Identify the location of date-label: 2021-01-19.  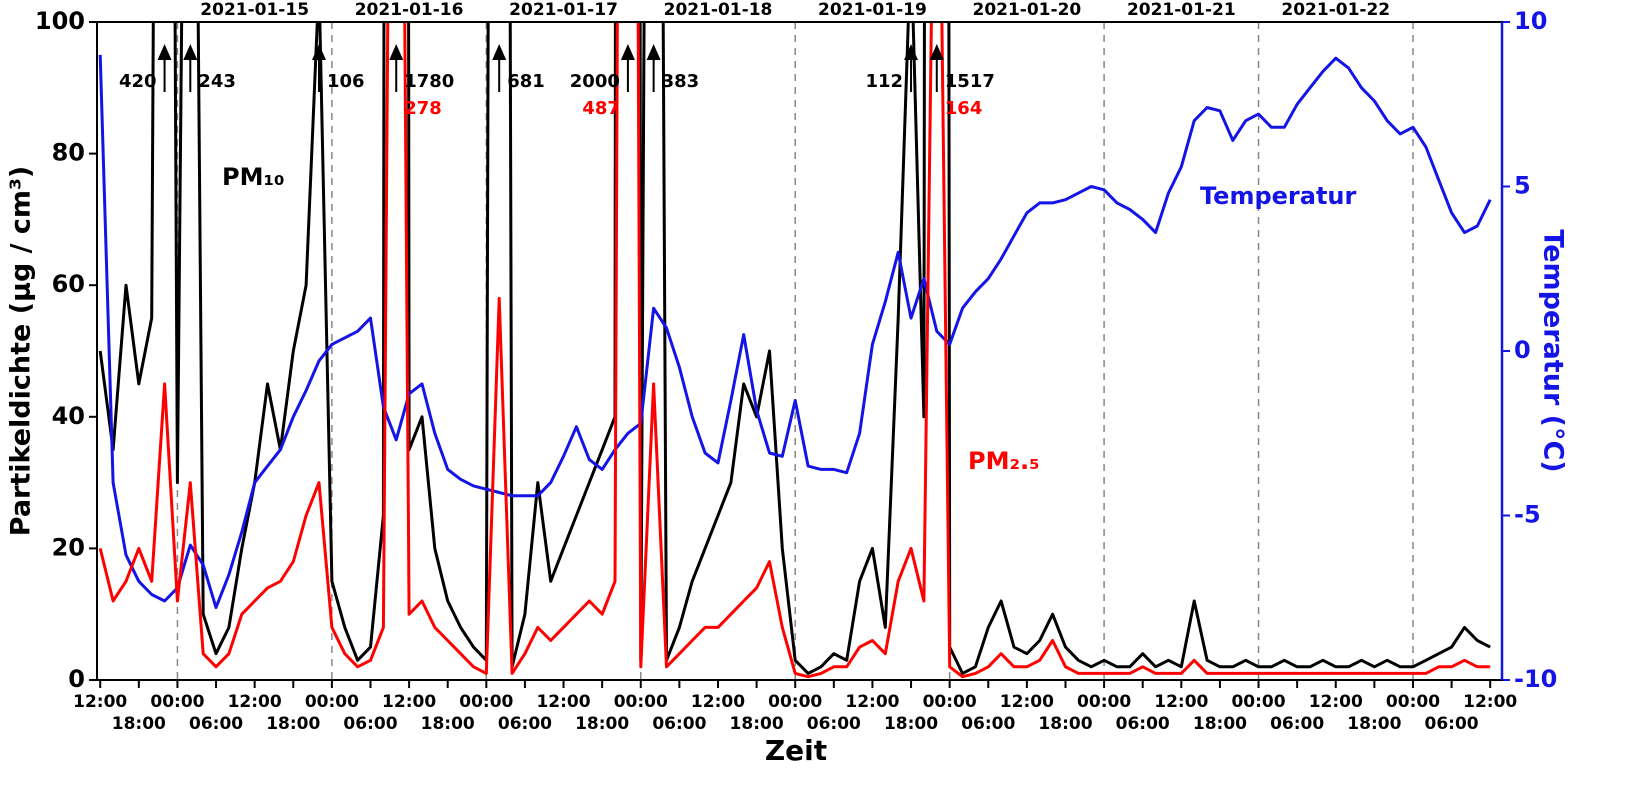
(872, 10).